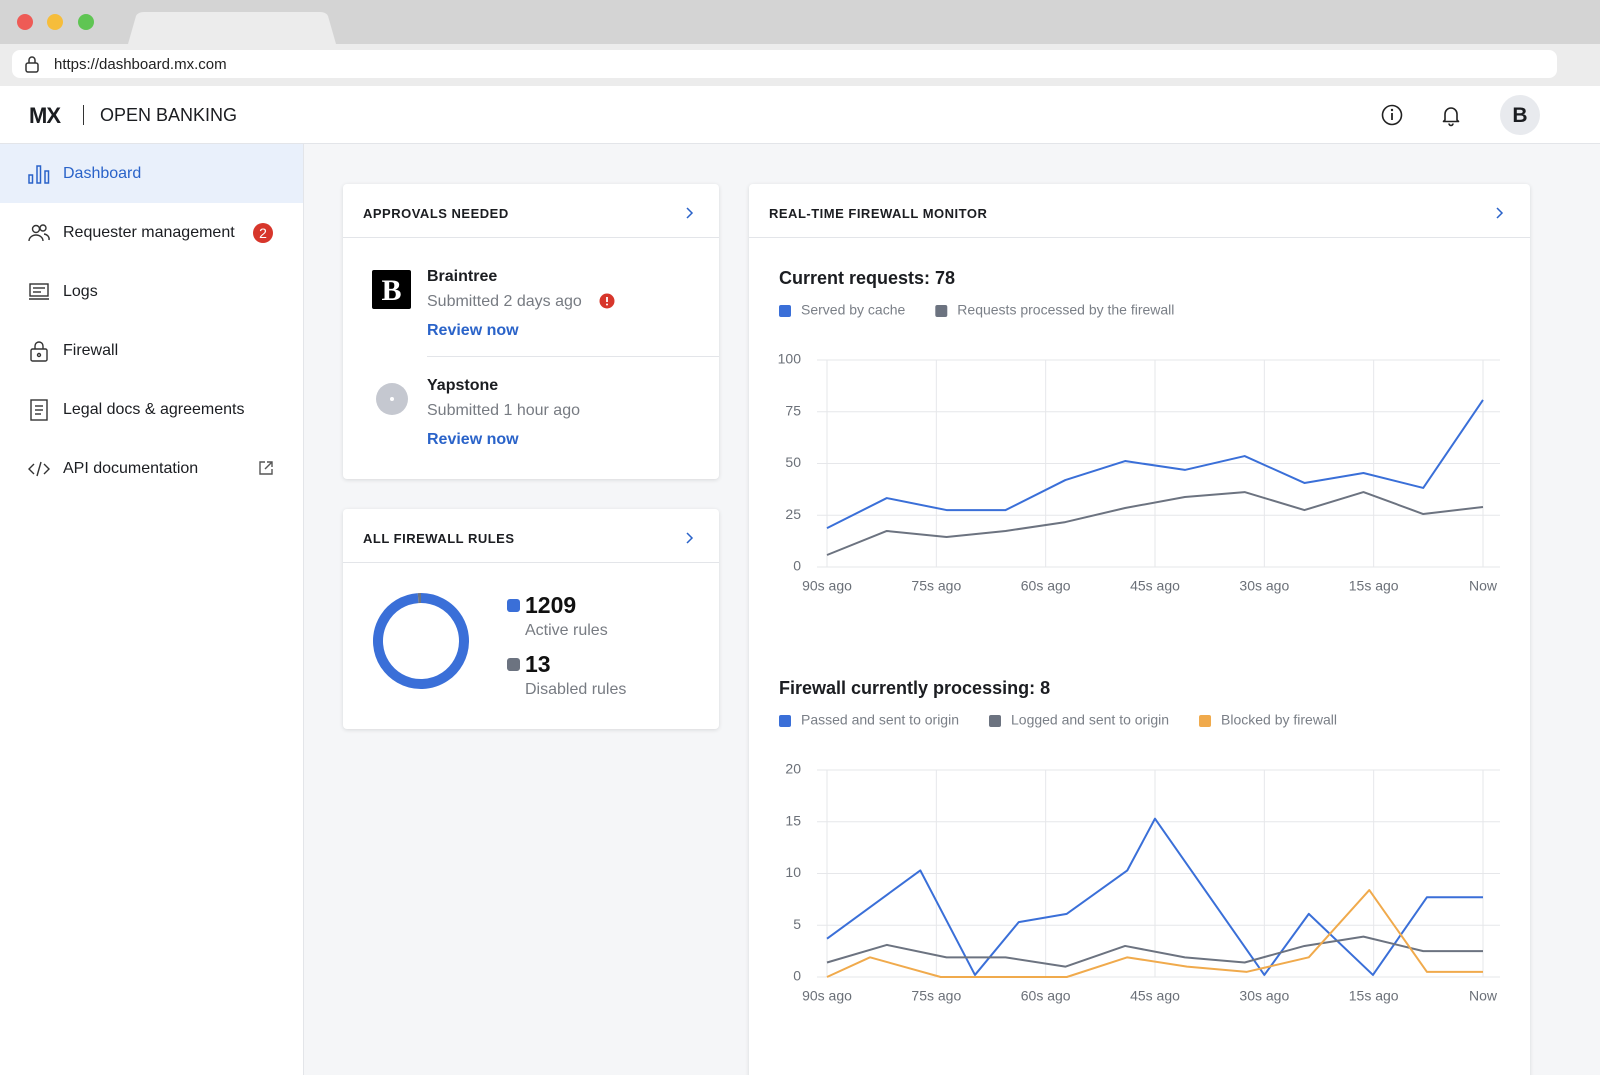 The width and height of the screenshot is (1600, 1075). What do you see at coordinates (784, 64) in the screenshot?
I see `address-bar` at bounding box center [784, 64].